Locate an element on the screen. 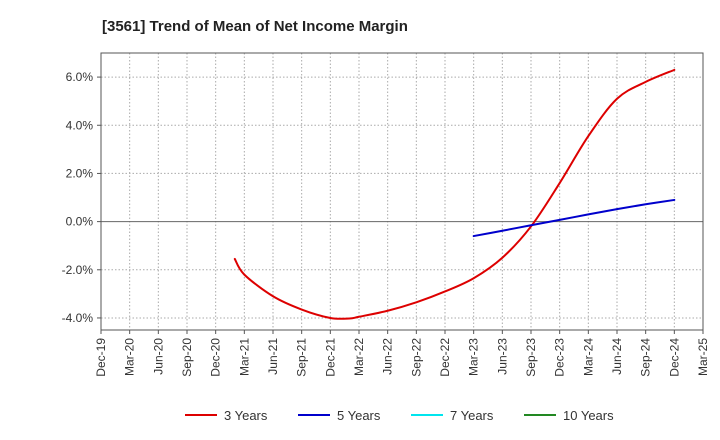 This screenshot has height=440, width=720. x-tick-label: Sep-21 is located at coordinates (302, 357).